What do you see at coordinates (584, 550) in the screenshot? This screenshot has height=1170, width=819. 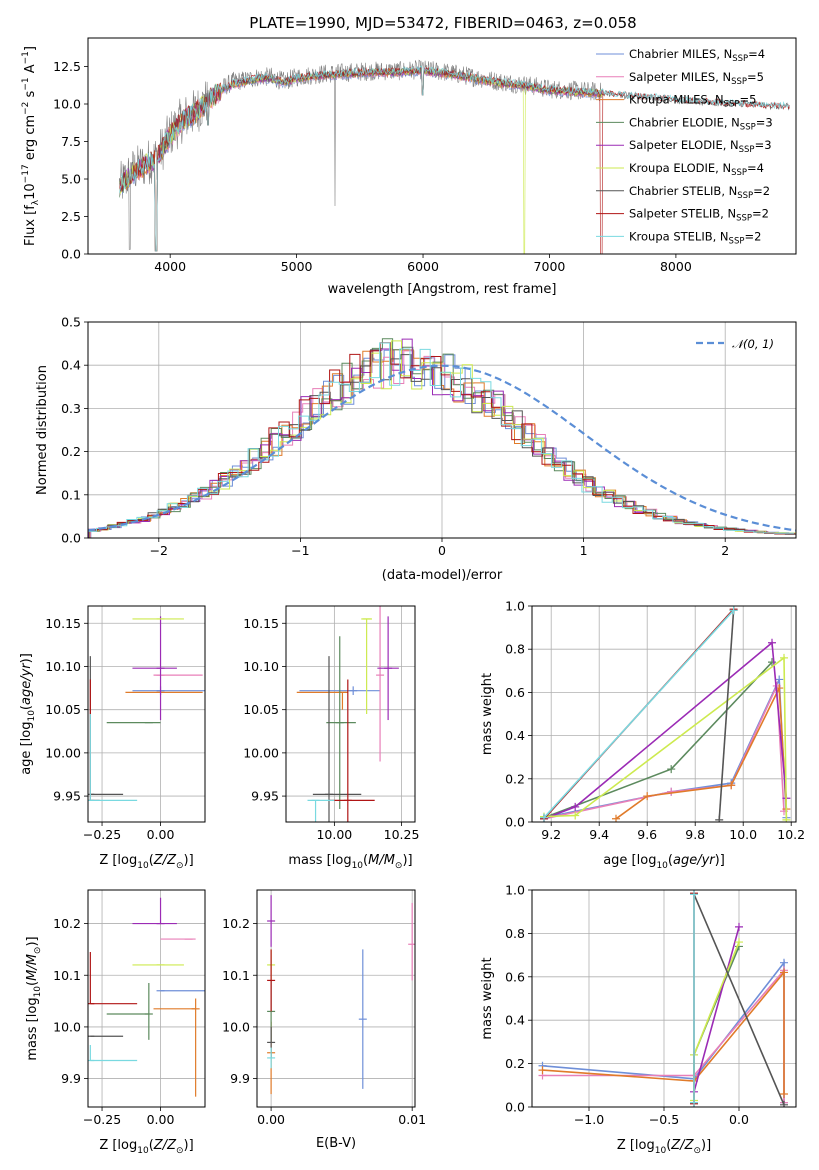 I see `x-tick-label: 1` at bounding box center [584, 550].